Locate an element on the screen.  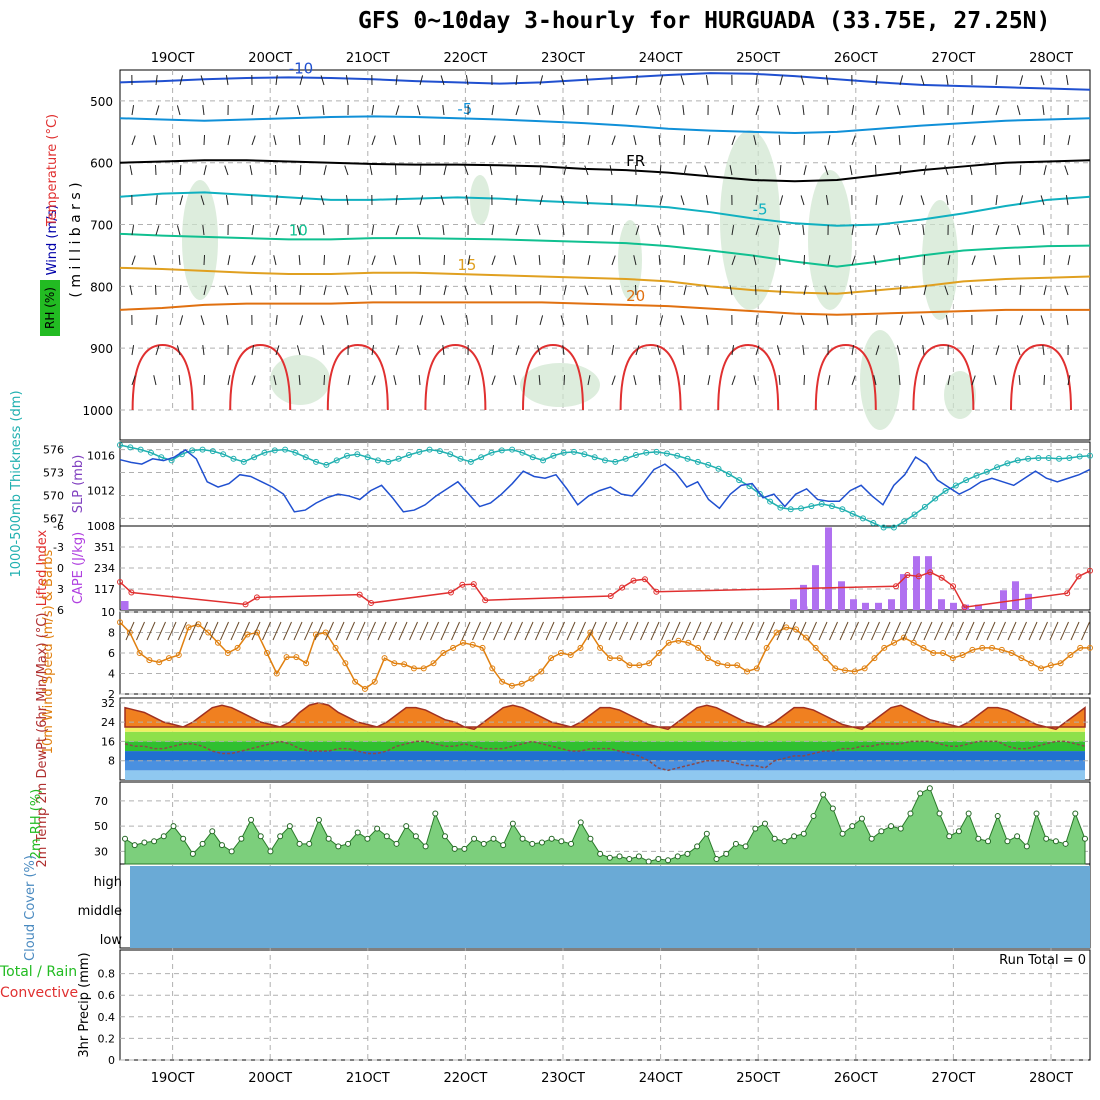
rh-shade is located at coordinates (830, 240).